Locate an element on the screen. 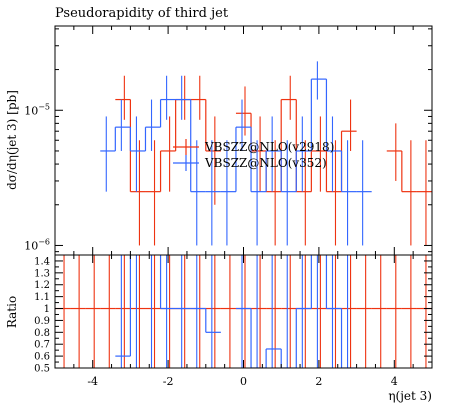 The height and width of the screenshot is (406, 450). ratio-y-tick-label-6: 1.1 is located at coordinates (42, 297).